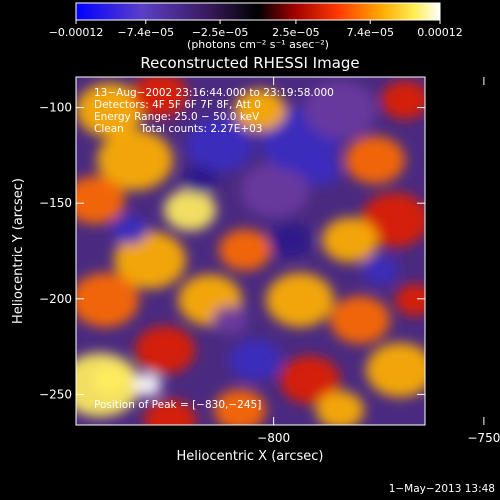  Describe the element at coordinates (249, 63) in the screenshot. I see `chart-title: Reconstructed RHESSI Image` at that location.